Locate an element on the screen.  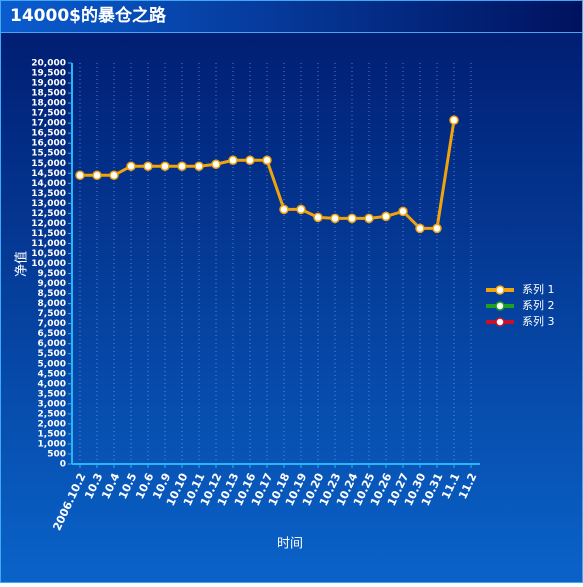
header is located at coordinates (291, 16).